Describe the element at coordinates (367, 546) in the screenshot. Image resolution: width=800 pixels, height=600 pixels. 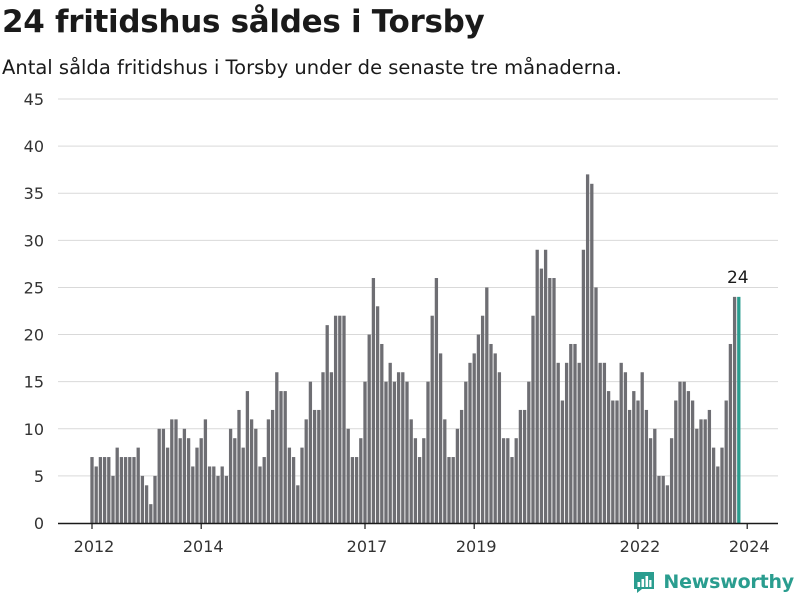
I see `x-tick-label: 2017` at that location.